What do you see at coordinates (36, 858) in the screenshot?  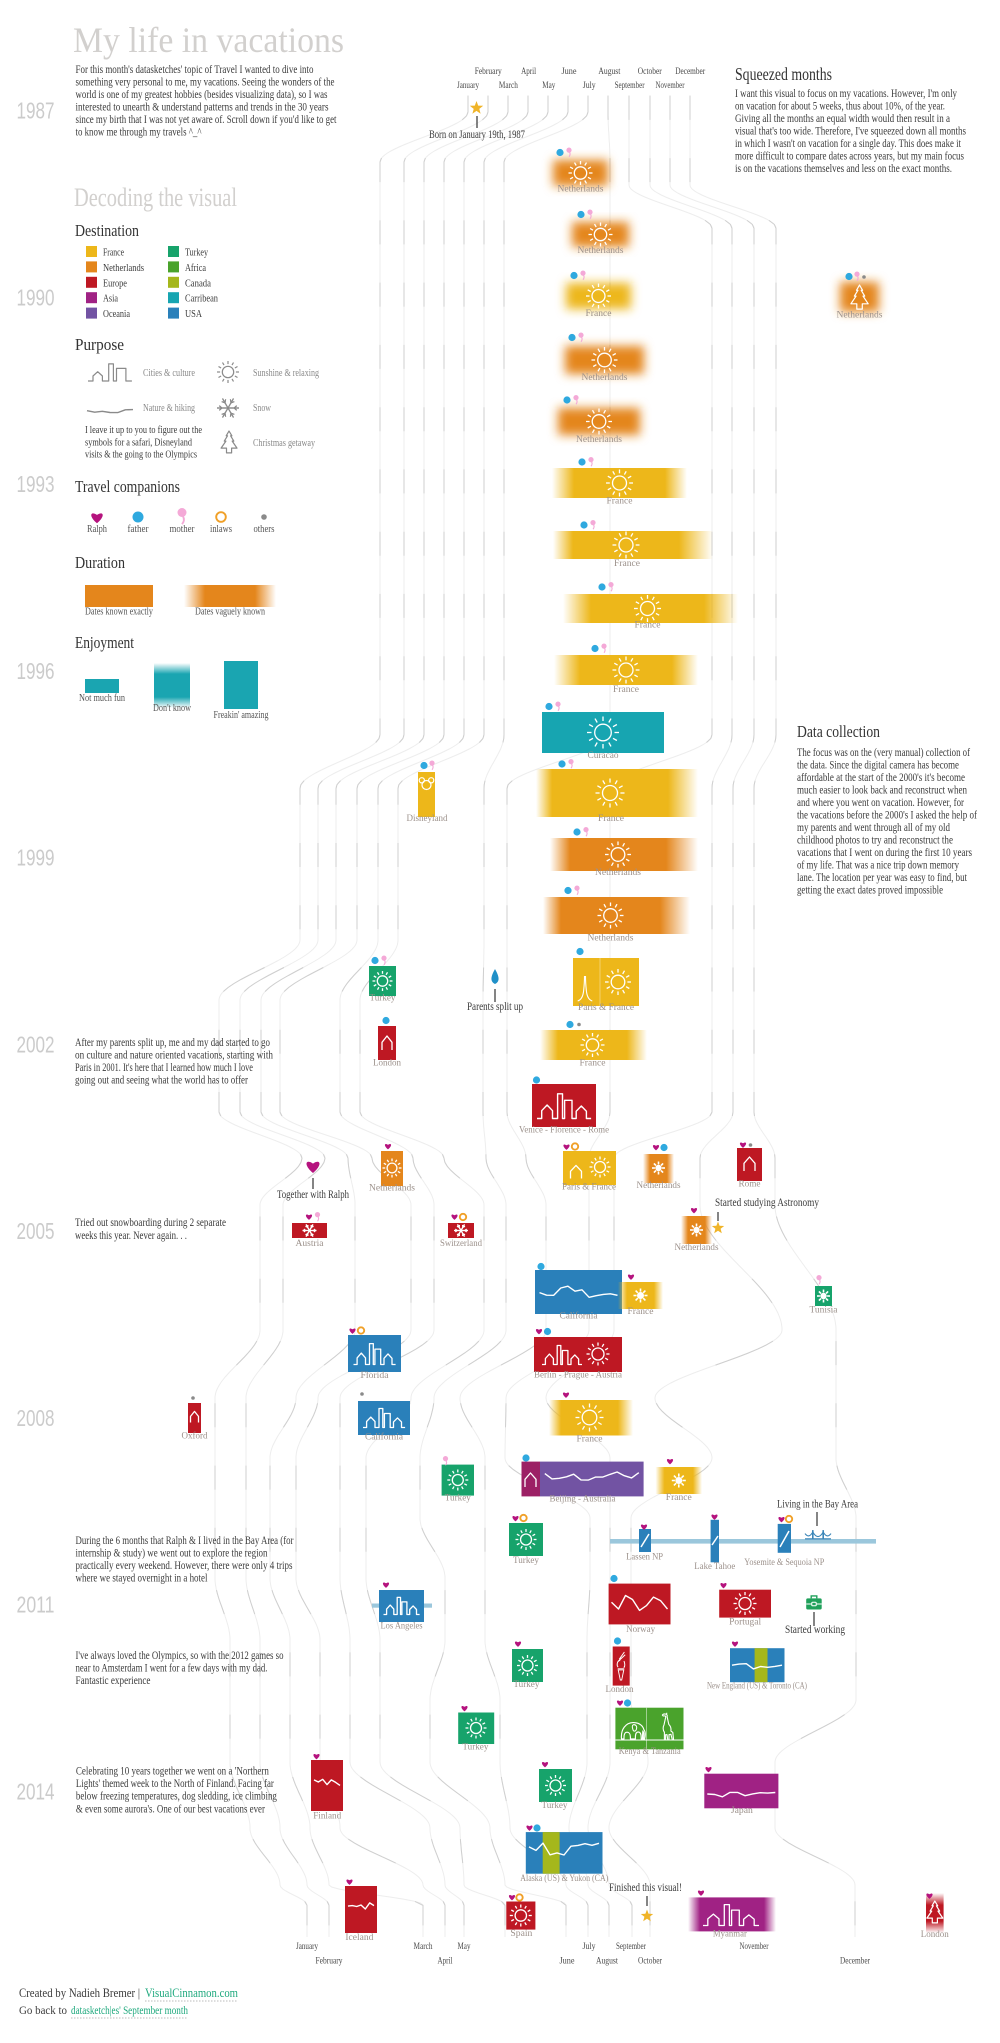 I see `svg-text: 1999` at bounding box center [36, 858].